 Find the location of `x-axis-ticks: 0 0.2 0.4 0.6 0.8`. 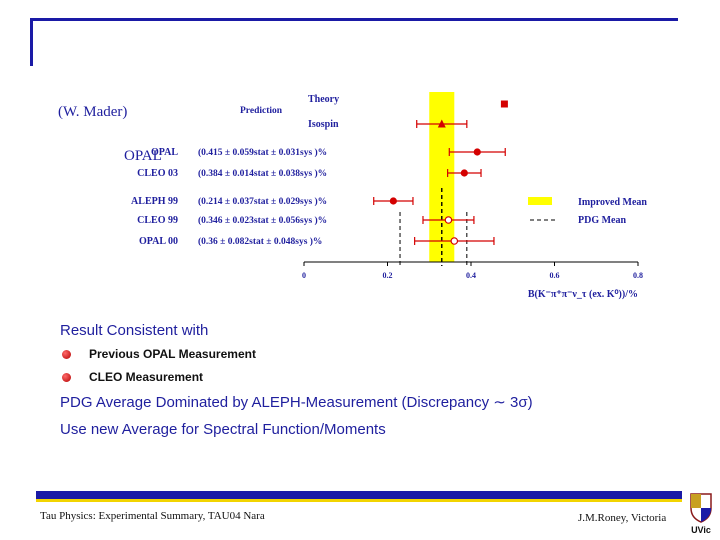

x-axis-ticks: 0 0.2 0.4 0.6 0.8 is located at coordinates (472, 271).